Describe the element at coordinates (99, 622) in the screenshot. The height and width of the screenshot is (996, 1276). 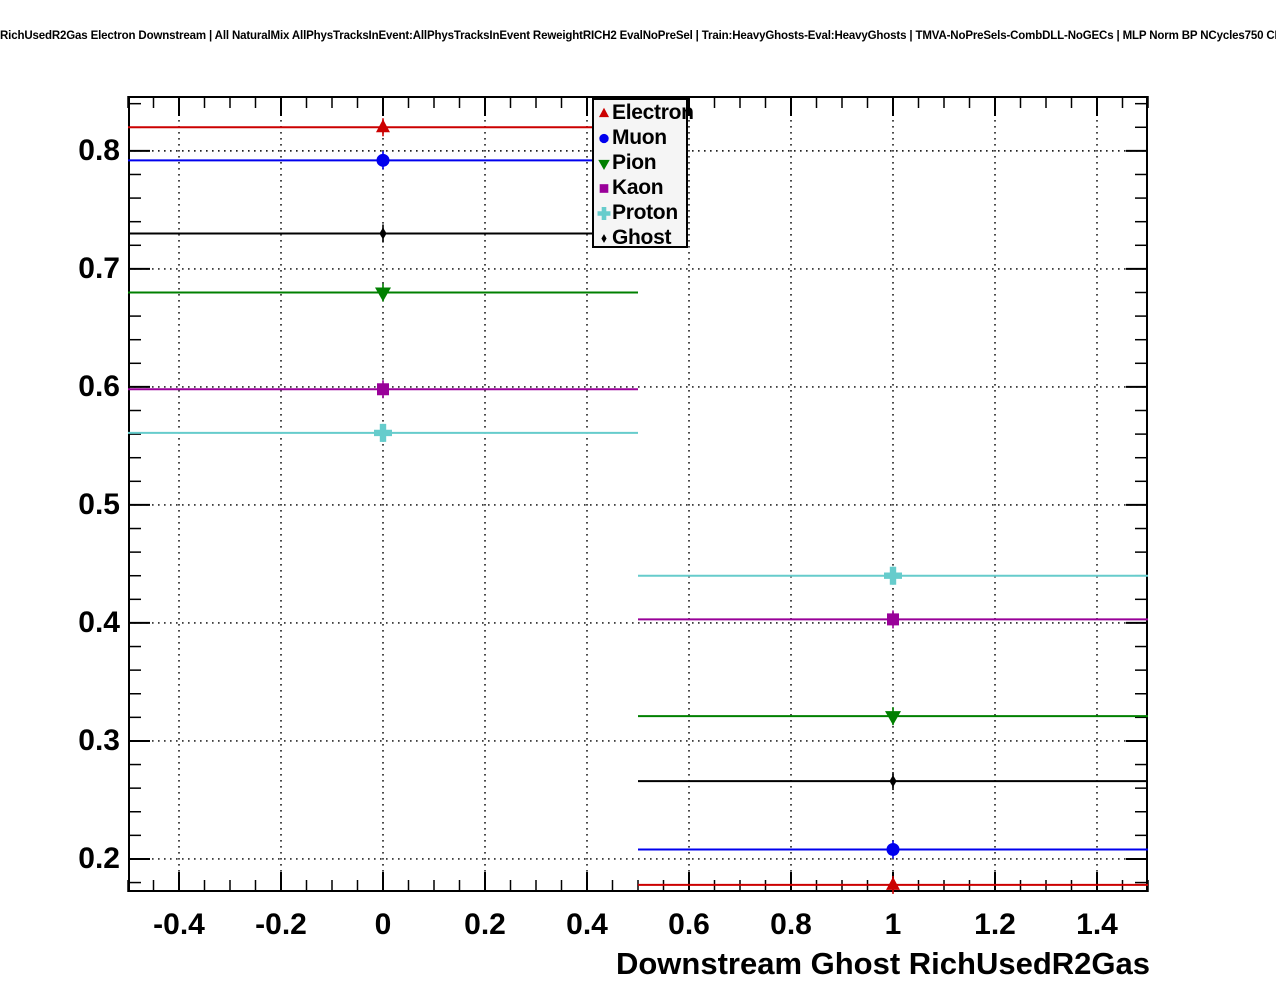
I see `y-axis-tick-label: 0.4` at that location.